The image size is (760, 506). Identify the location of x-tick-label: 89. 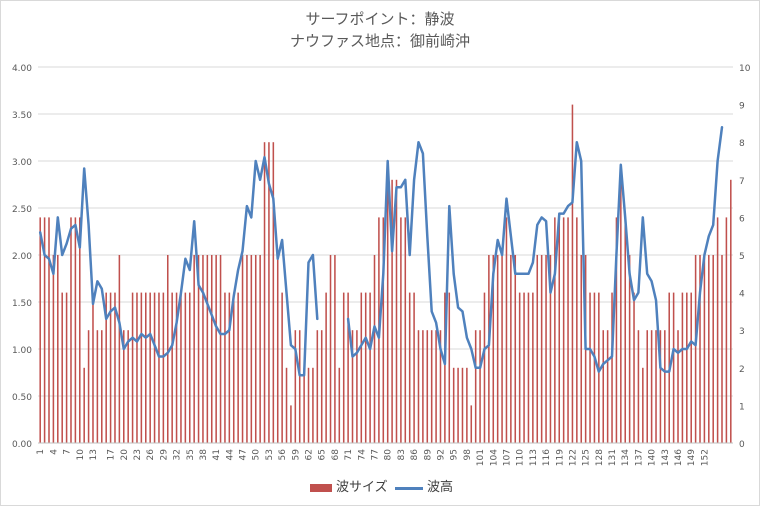
(428, 455).